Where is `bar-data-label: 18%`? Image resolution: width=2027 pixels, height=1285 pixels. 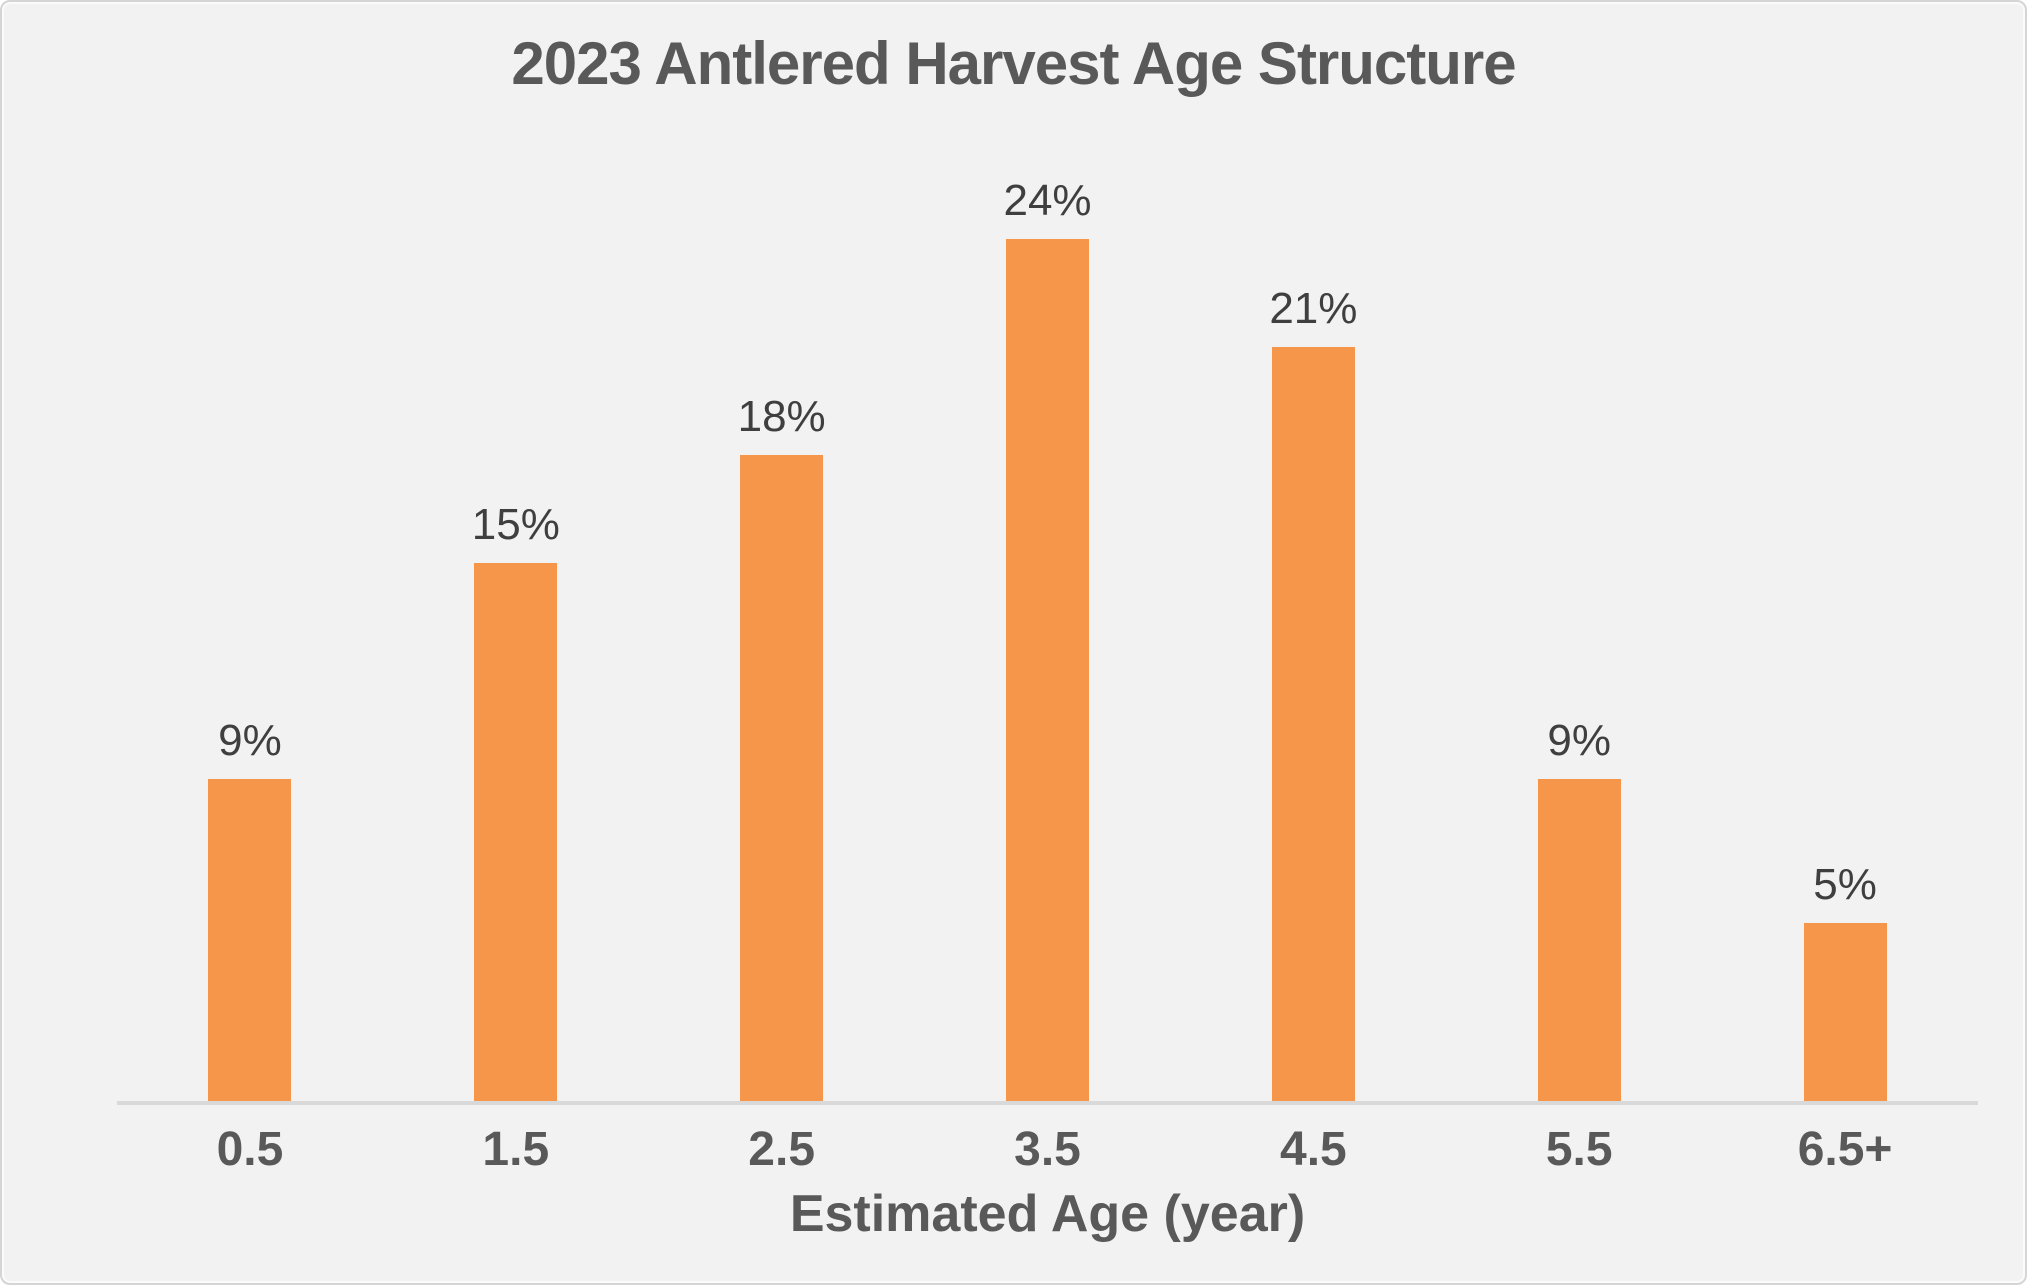 bar-data-label: 18% is located at coordinates (781, 416).